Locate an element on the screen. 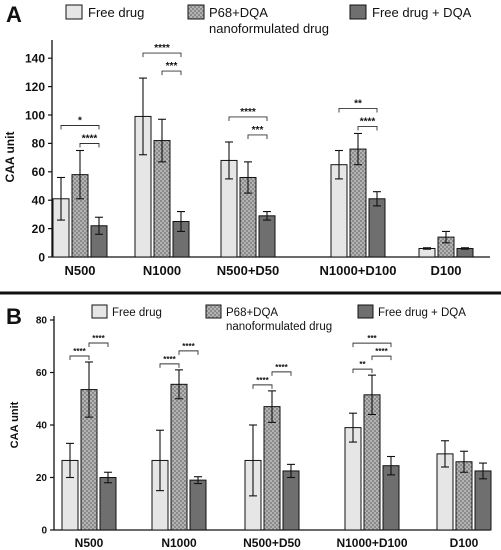 The width and height of the screenshot is (501, 550). x-tick-label-b-0: N500 is located at coordinates (89, 543).